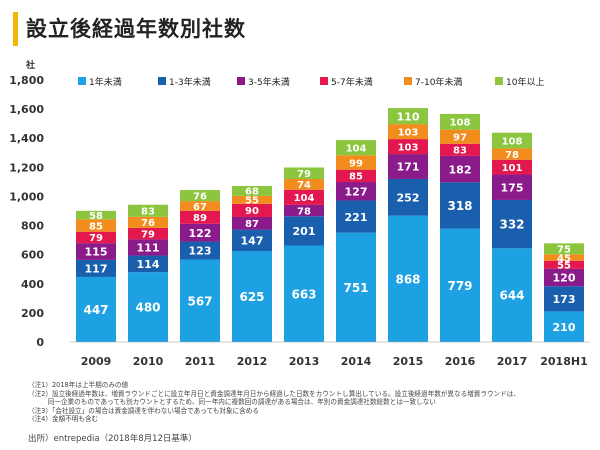  What do you see at coordinates (30, 65) in the screenshot?
I see `y-axis-label: 社` at bounding box center [30, 65].